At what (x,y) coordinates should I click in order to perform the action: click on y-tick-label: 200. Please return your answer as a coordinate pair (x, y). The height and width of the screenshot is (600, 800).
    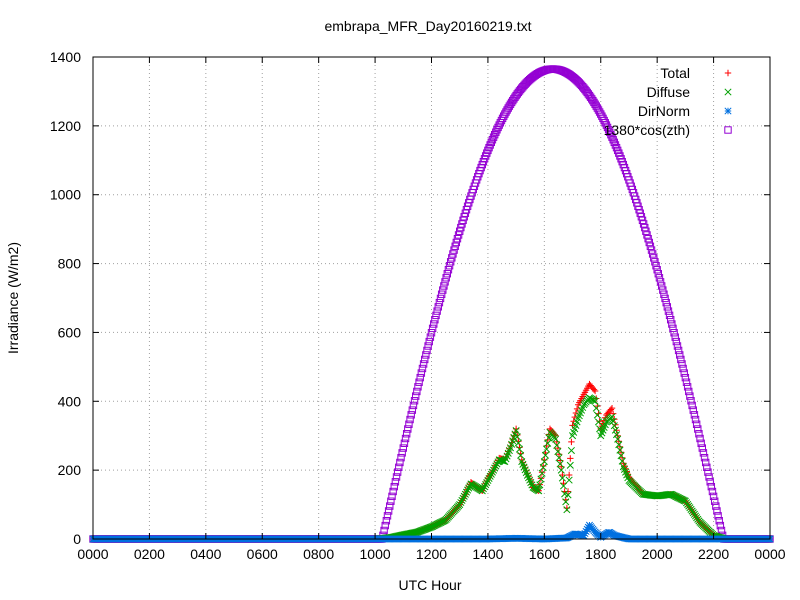
    Looking at the image, I should click on (70, 470).